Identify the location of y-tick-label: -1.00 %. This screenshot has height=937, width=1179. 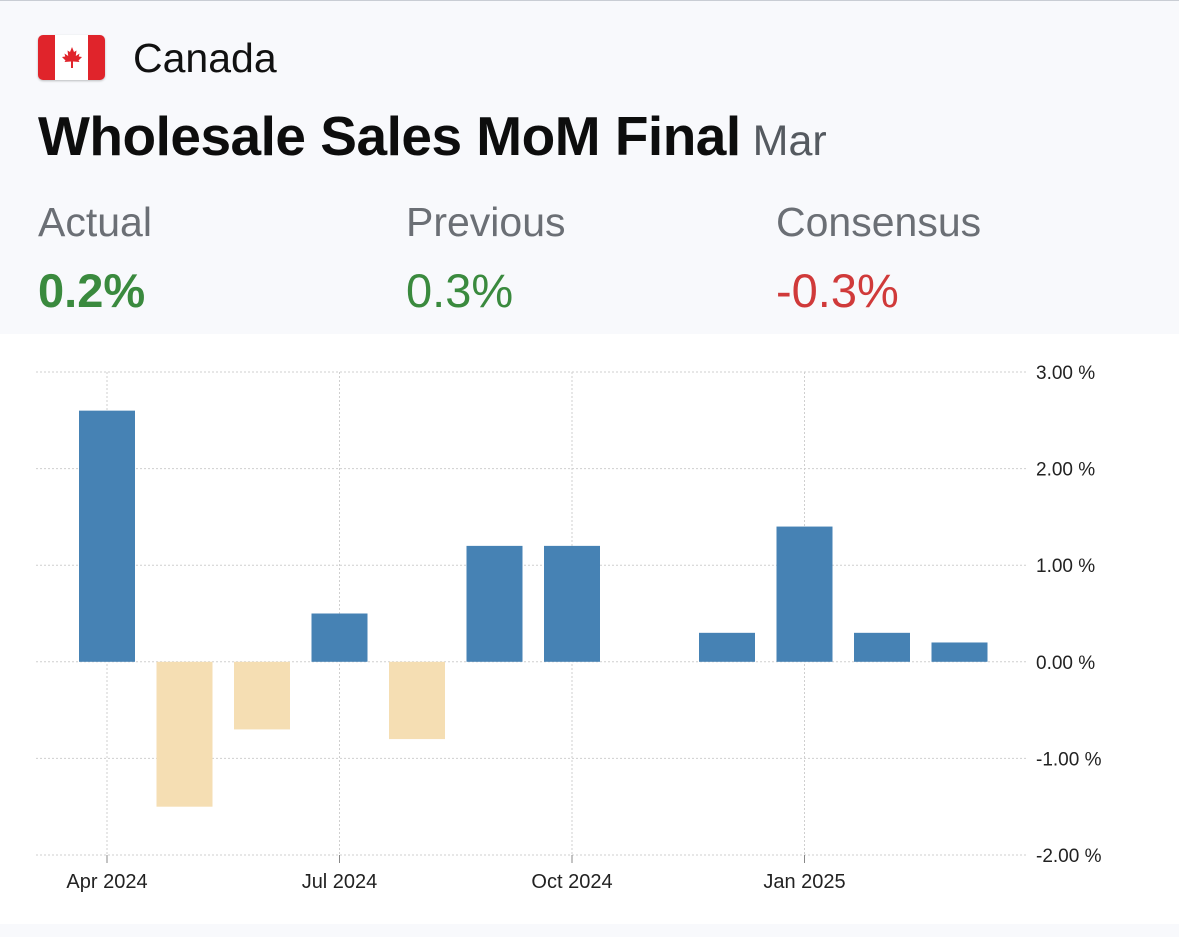
(1069, 759).